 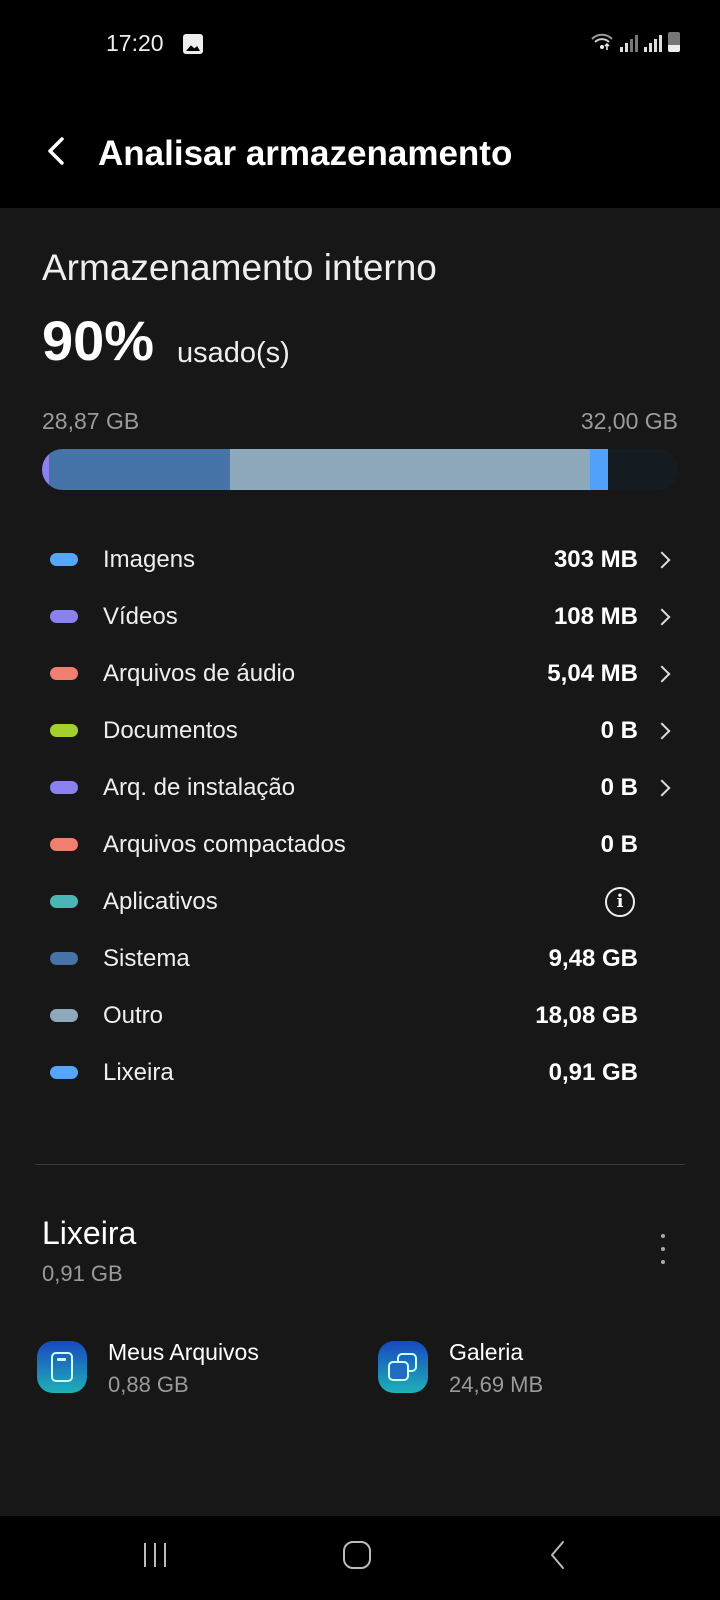 I want to click on category-label: Aplicativos, so click(x=160, y=901).